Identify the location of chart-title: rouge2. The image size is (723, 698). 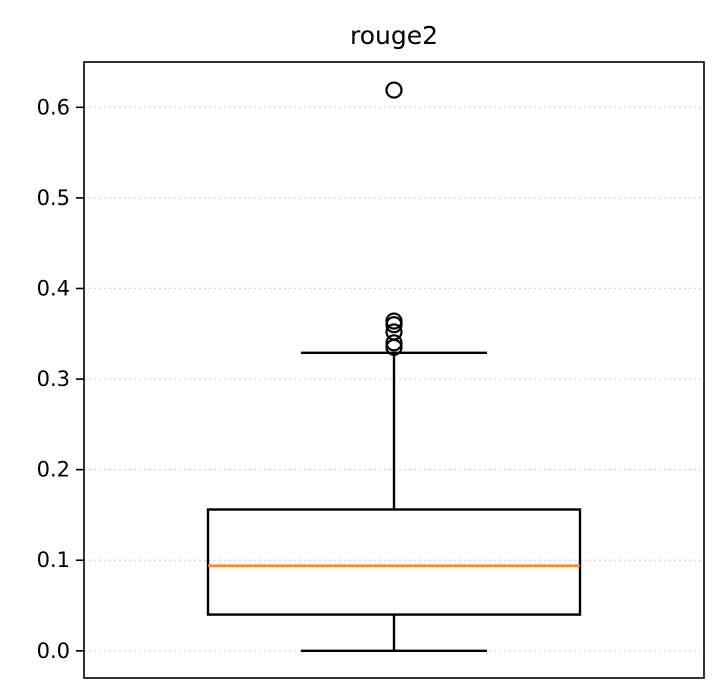
(394, 35).